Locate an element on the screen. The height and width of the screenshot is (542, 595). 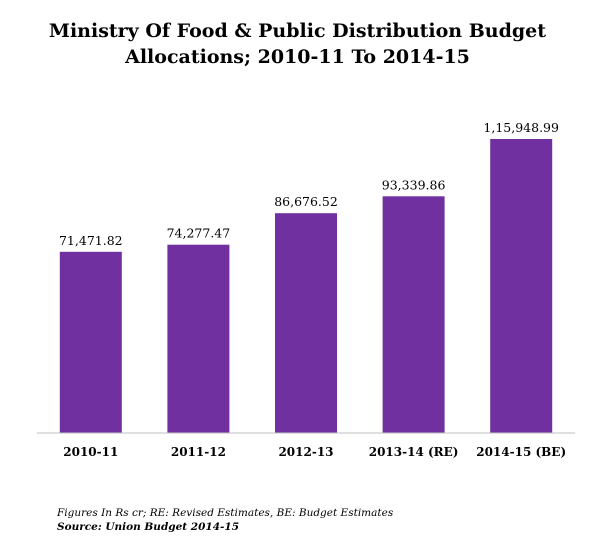
x-tick-label: 2011-12 is located at coordinates (198, 452).